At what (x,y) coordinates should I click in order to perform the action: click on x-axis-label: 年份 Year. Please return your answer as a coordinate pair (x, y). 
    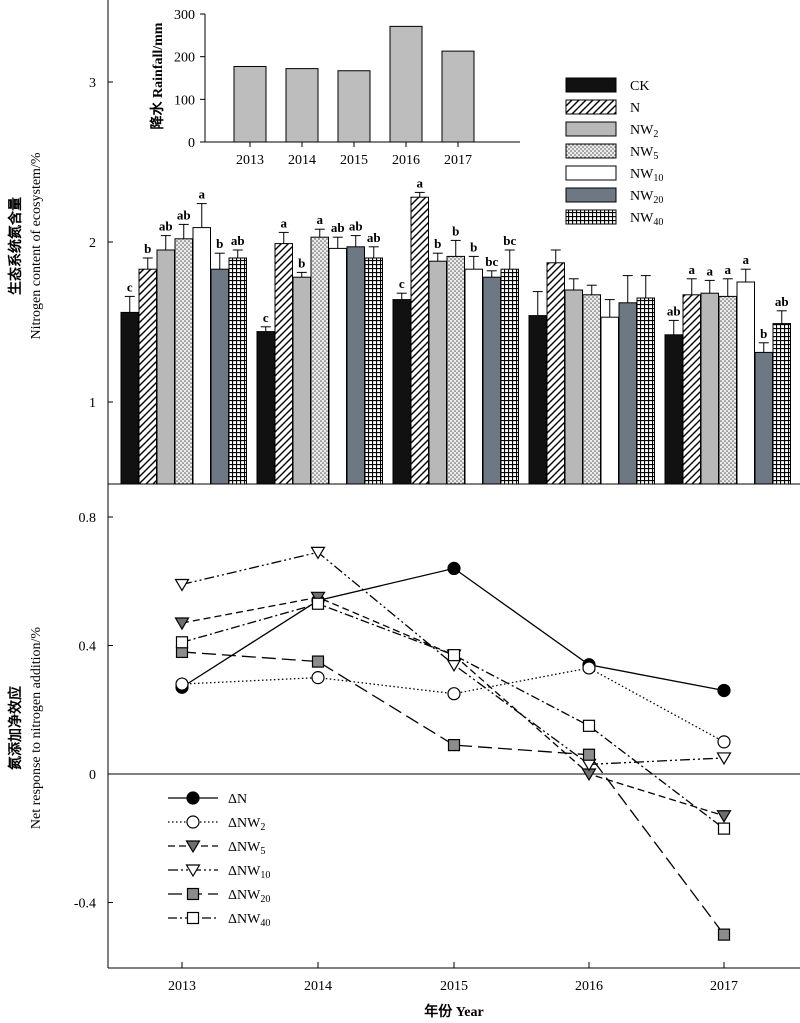
    Looking at the image, I should click on (454, 1011).